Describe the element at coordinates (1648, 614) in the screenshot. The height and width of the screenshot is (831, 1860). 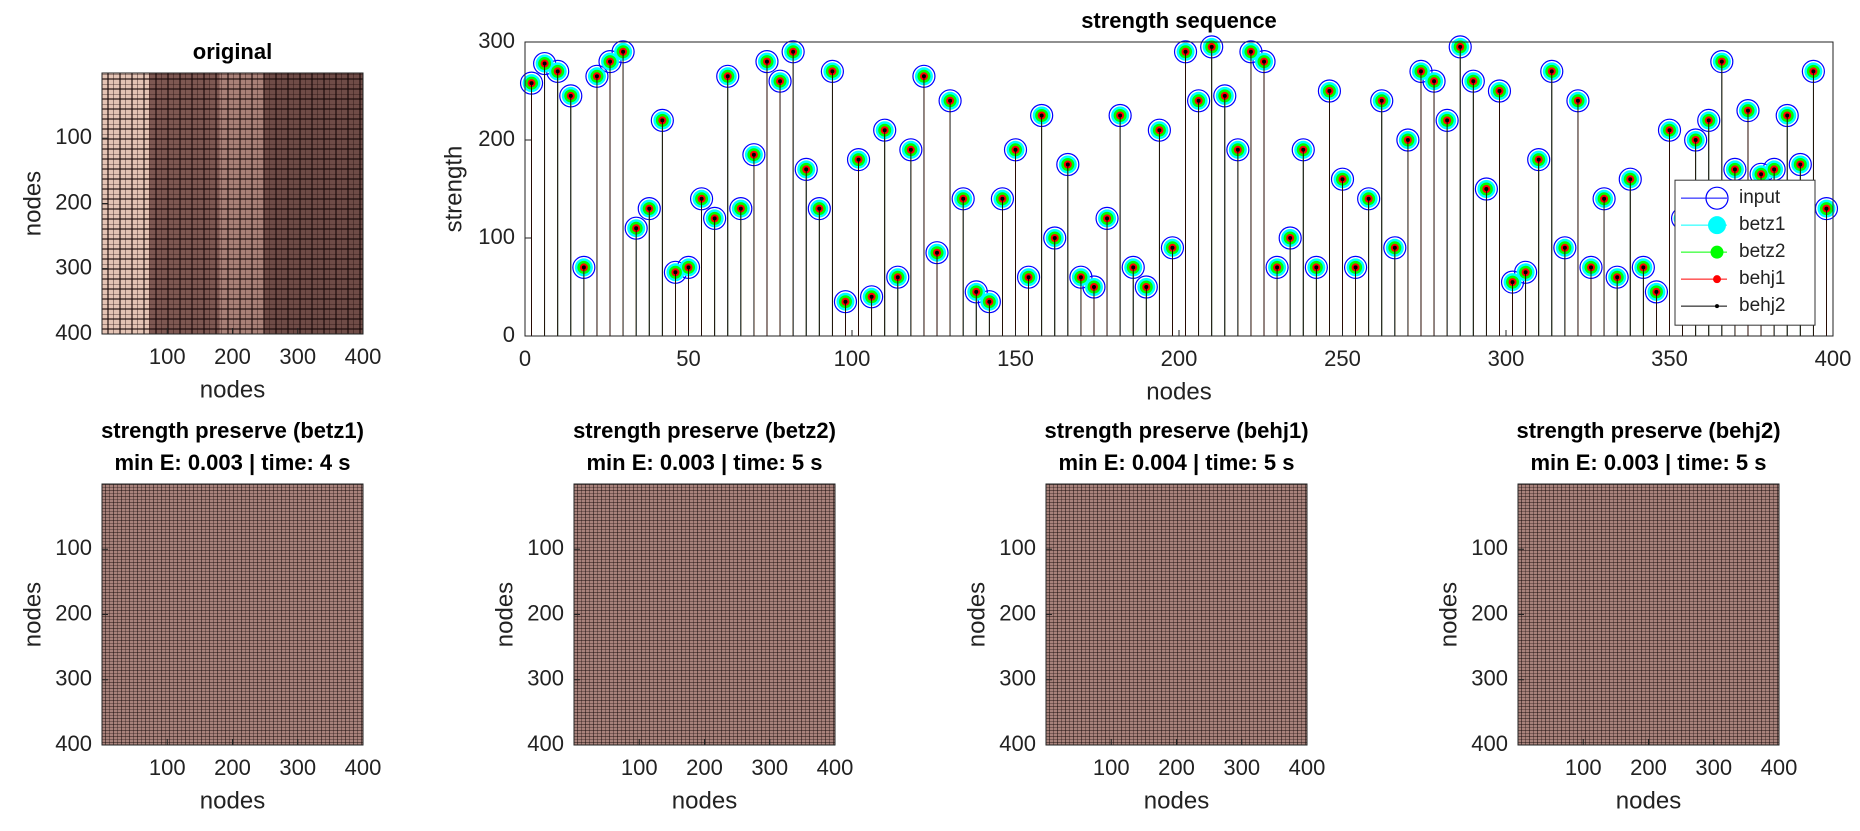
I see `heatmap-image` at that location.